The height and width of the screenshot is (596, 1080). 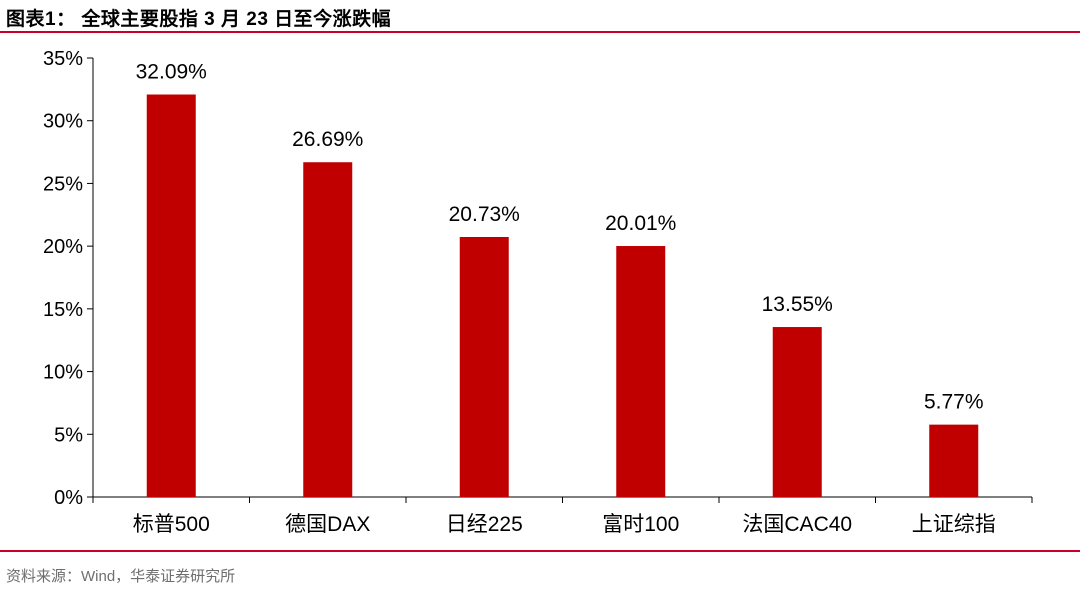 What do you see at coordinates (63, 310) in the screenshot?
I see `y-tick-label: 15%` at bounding box center [63, 310].